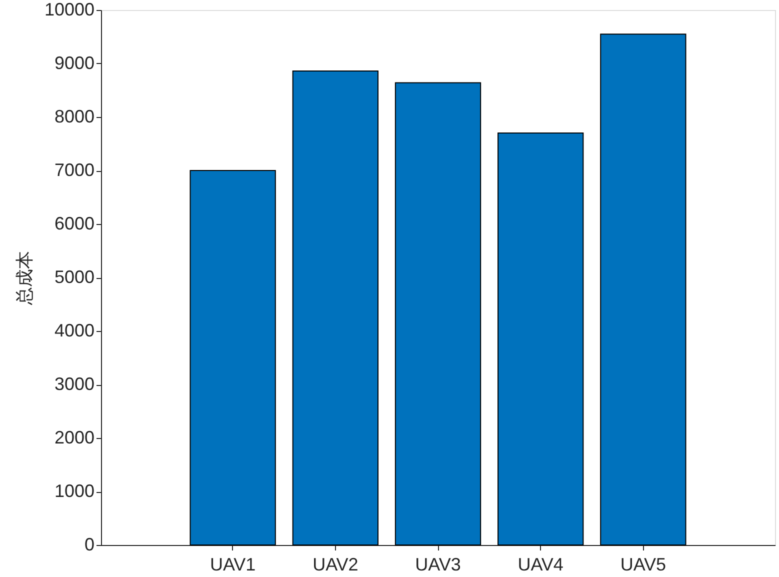 The width and height of the screenshot is (779, 577). Describe the element at coordinates (643, 564) in the screenshot. I see `x-tick-label: UAV5` at that location.